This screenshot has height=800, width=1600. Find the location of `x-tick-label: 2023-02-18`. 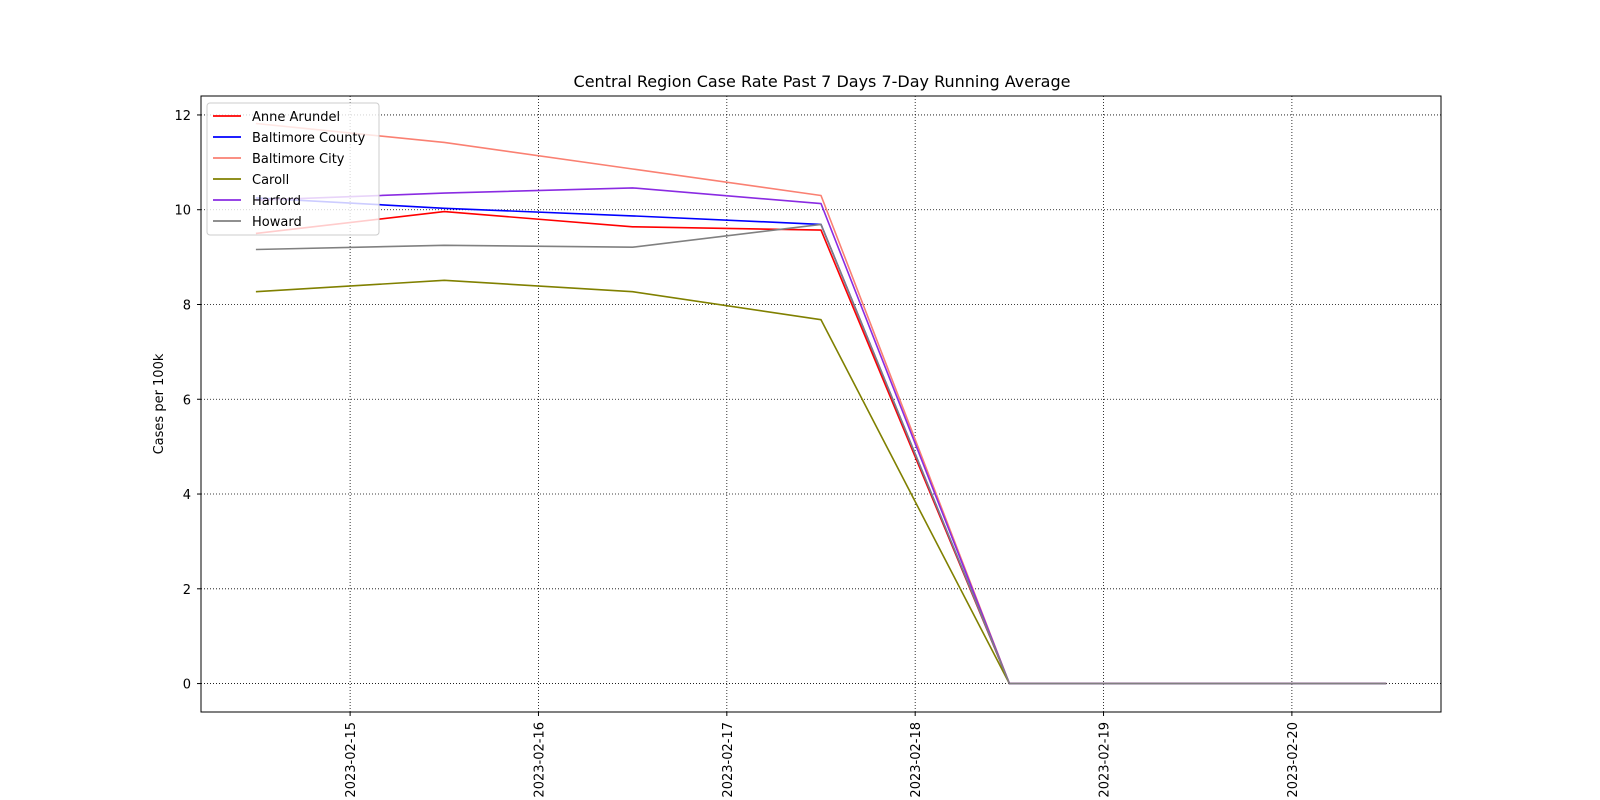

x-tick-label: 2023-02-18 is located at coordinates (916, 760).